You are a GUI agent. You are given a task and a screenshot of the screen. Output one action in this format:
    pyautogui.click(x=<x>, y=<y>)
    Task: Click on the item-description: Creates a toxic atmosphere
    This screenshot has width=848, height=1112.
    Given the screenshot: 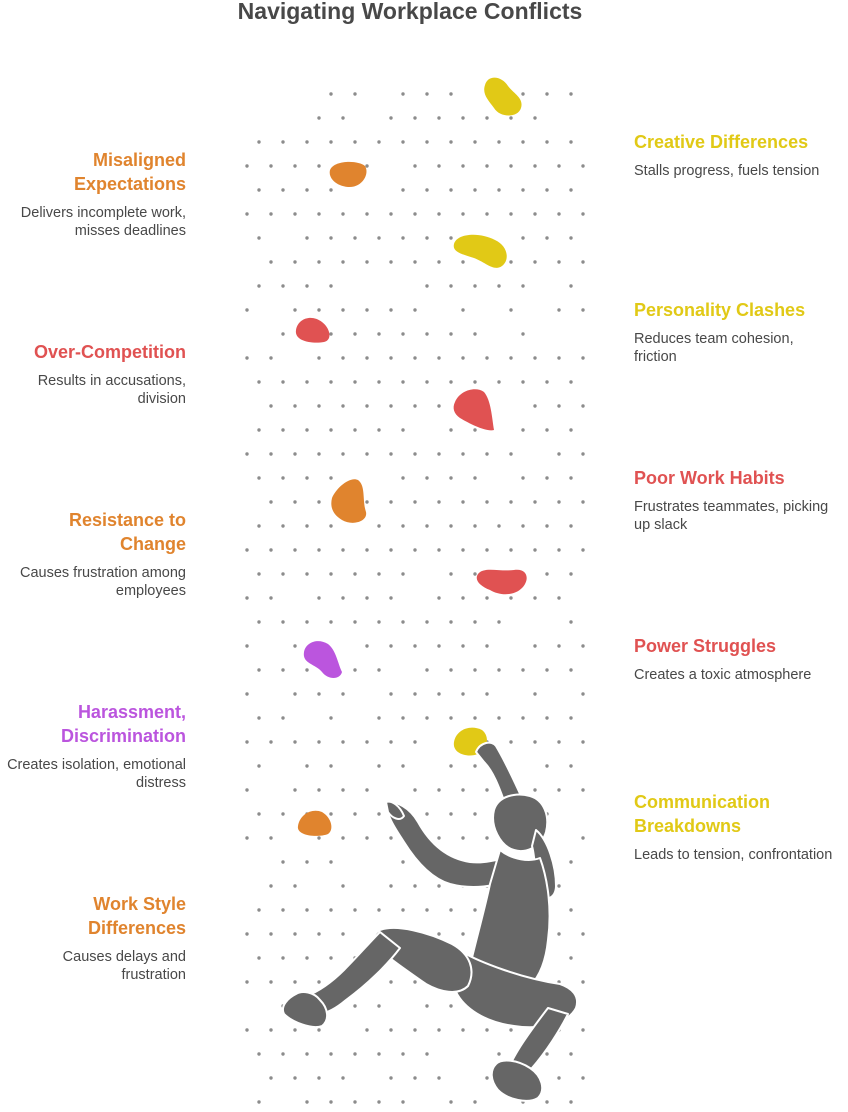 What is the action you would take?
    pyautogui.click(x=723, y=675)
    